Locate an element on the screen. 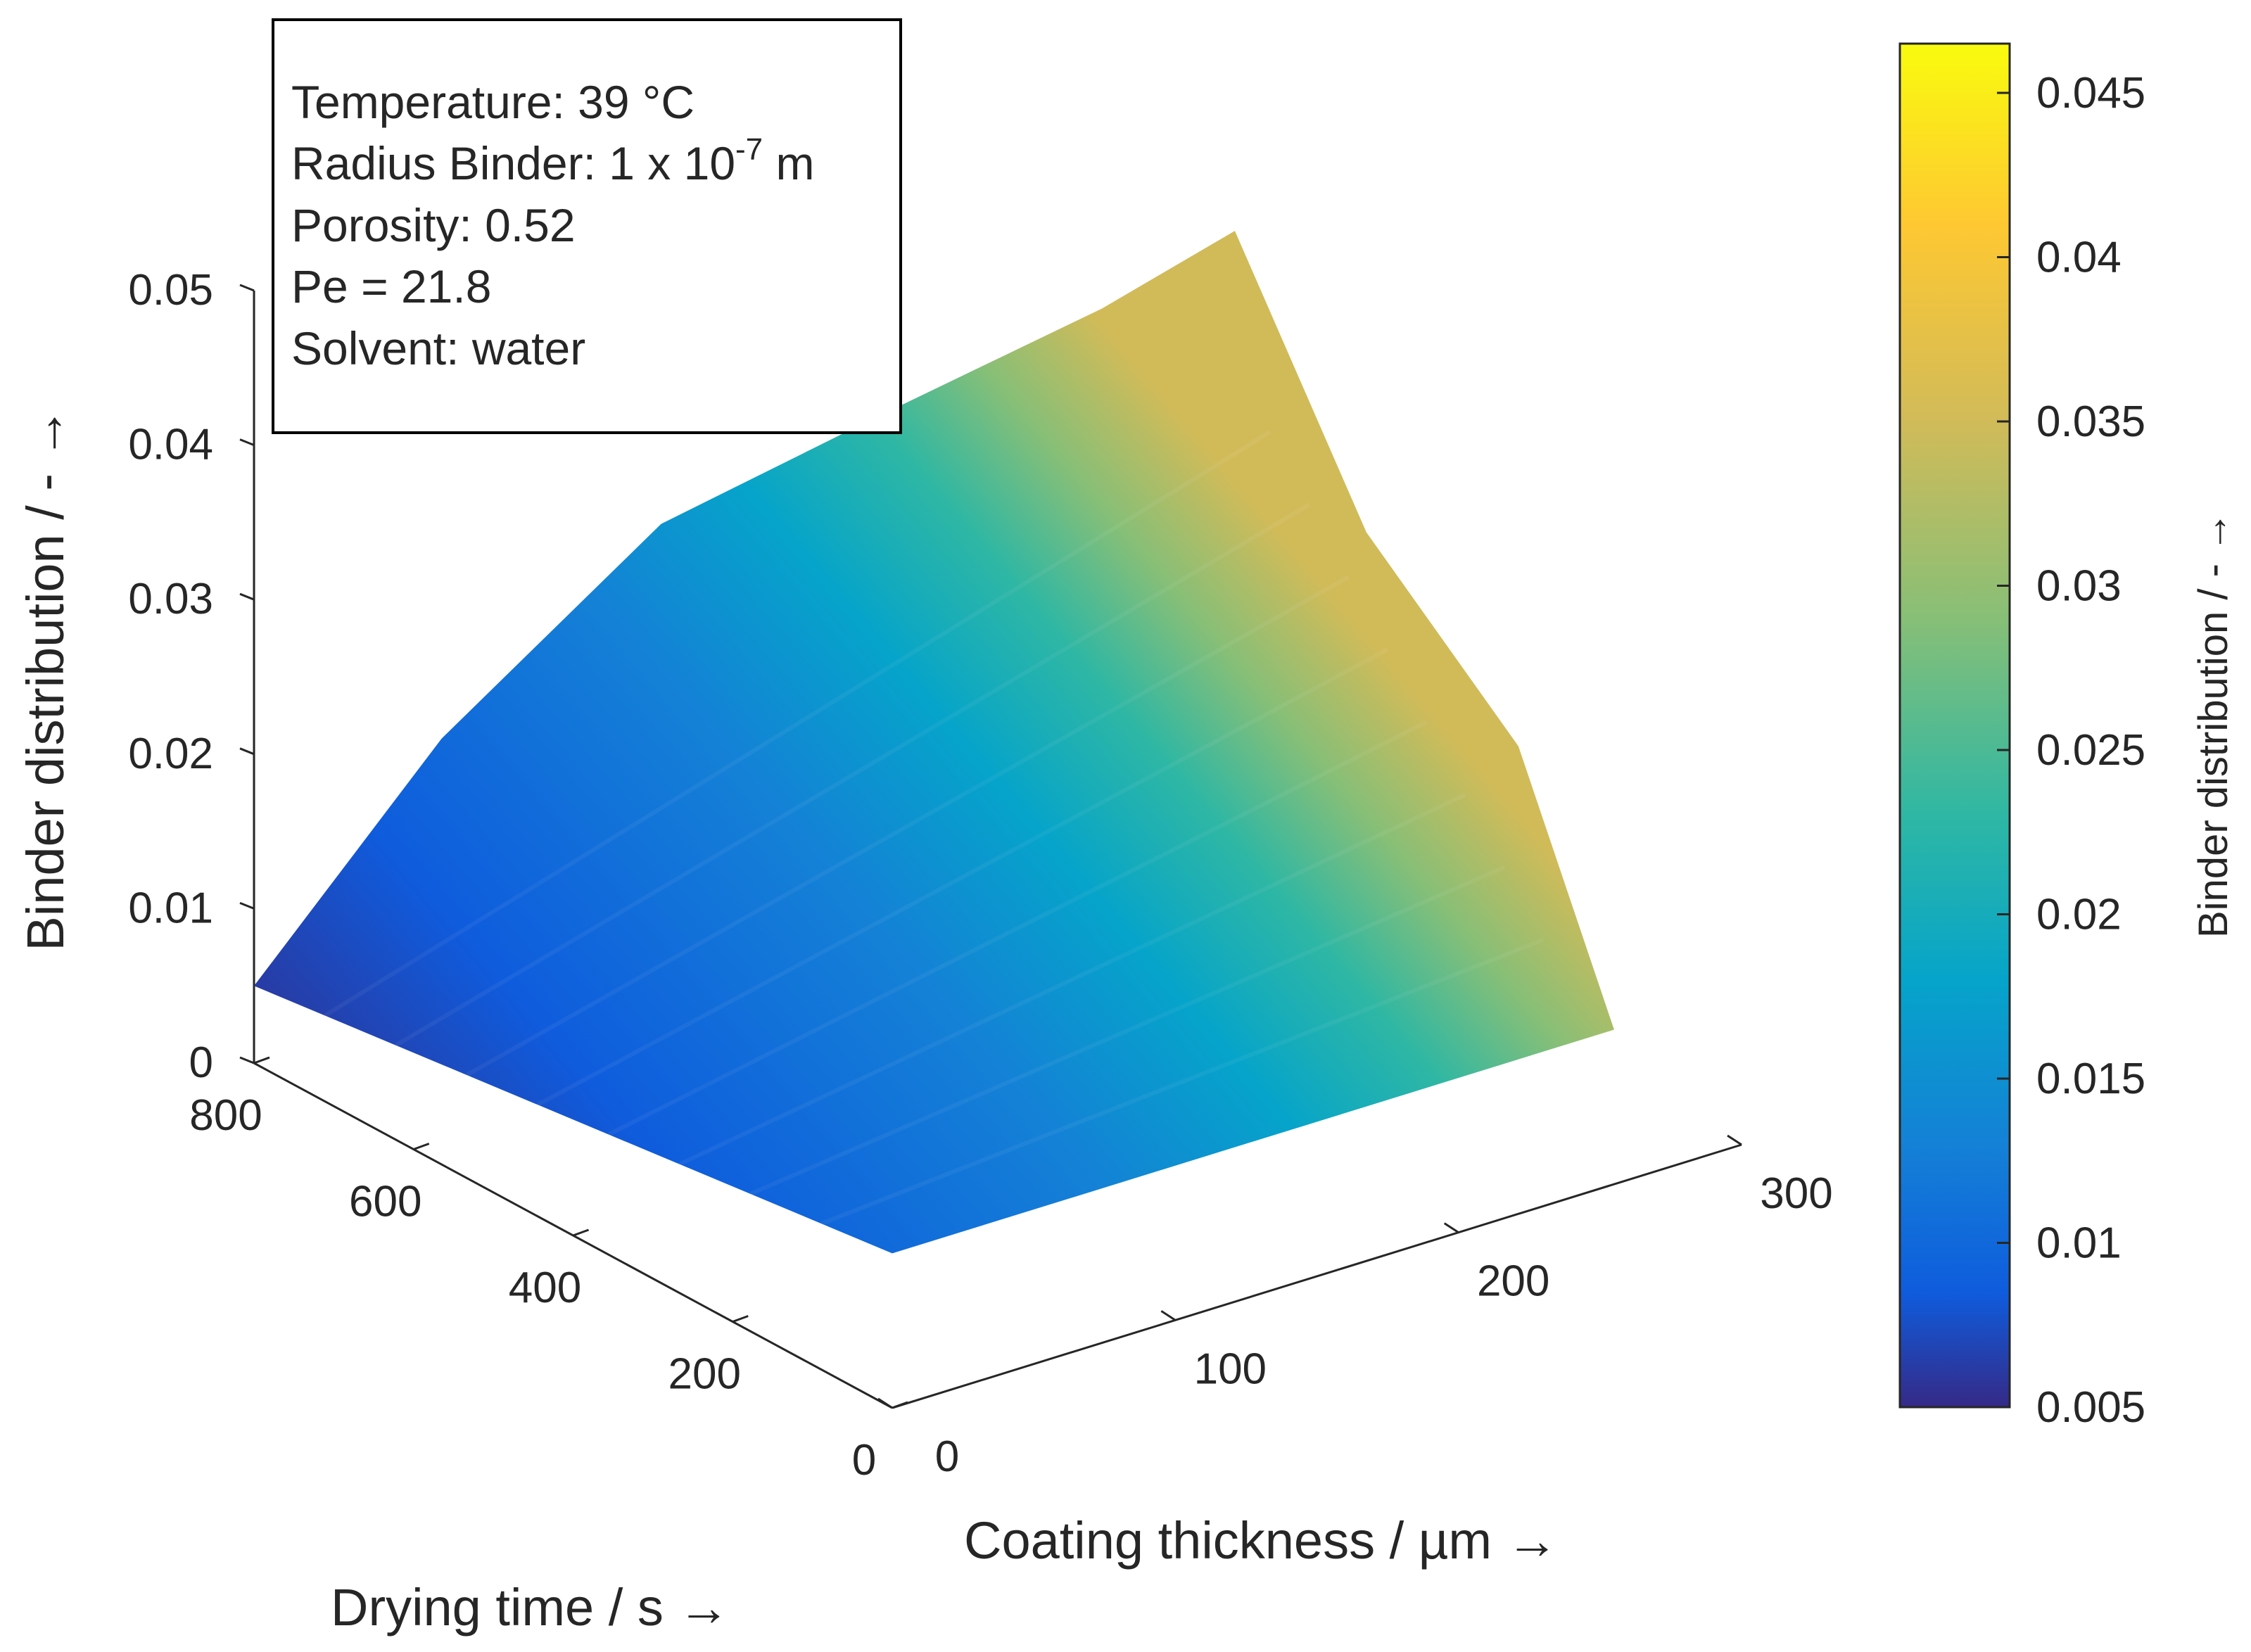 The image size is (2251, 1652). z-tick-label: 0.02 is located at coordinates (170, 754).